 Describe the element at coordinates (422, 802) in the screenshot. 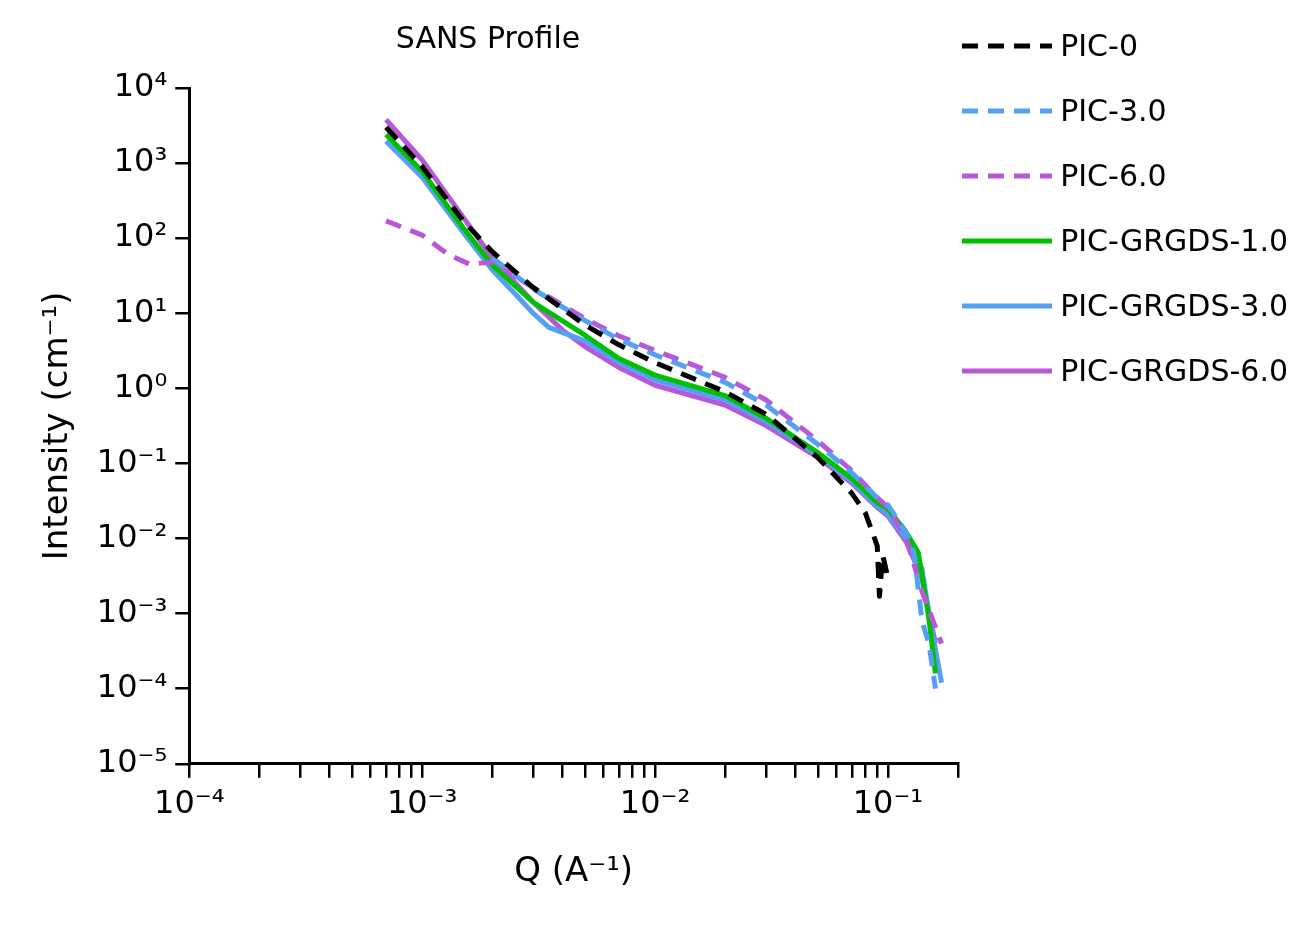

I see `x-tick-label: 10⁻³` at that location.